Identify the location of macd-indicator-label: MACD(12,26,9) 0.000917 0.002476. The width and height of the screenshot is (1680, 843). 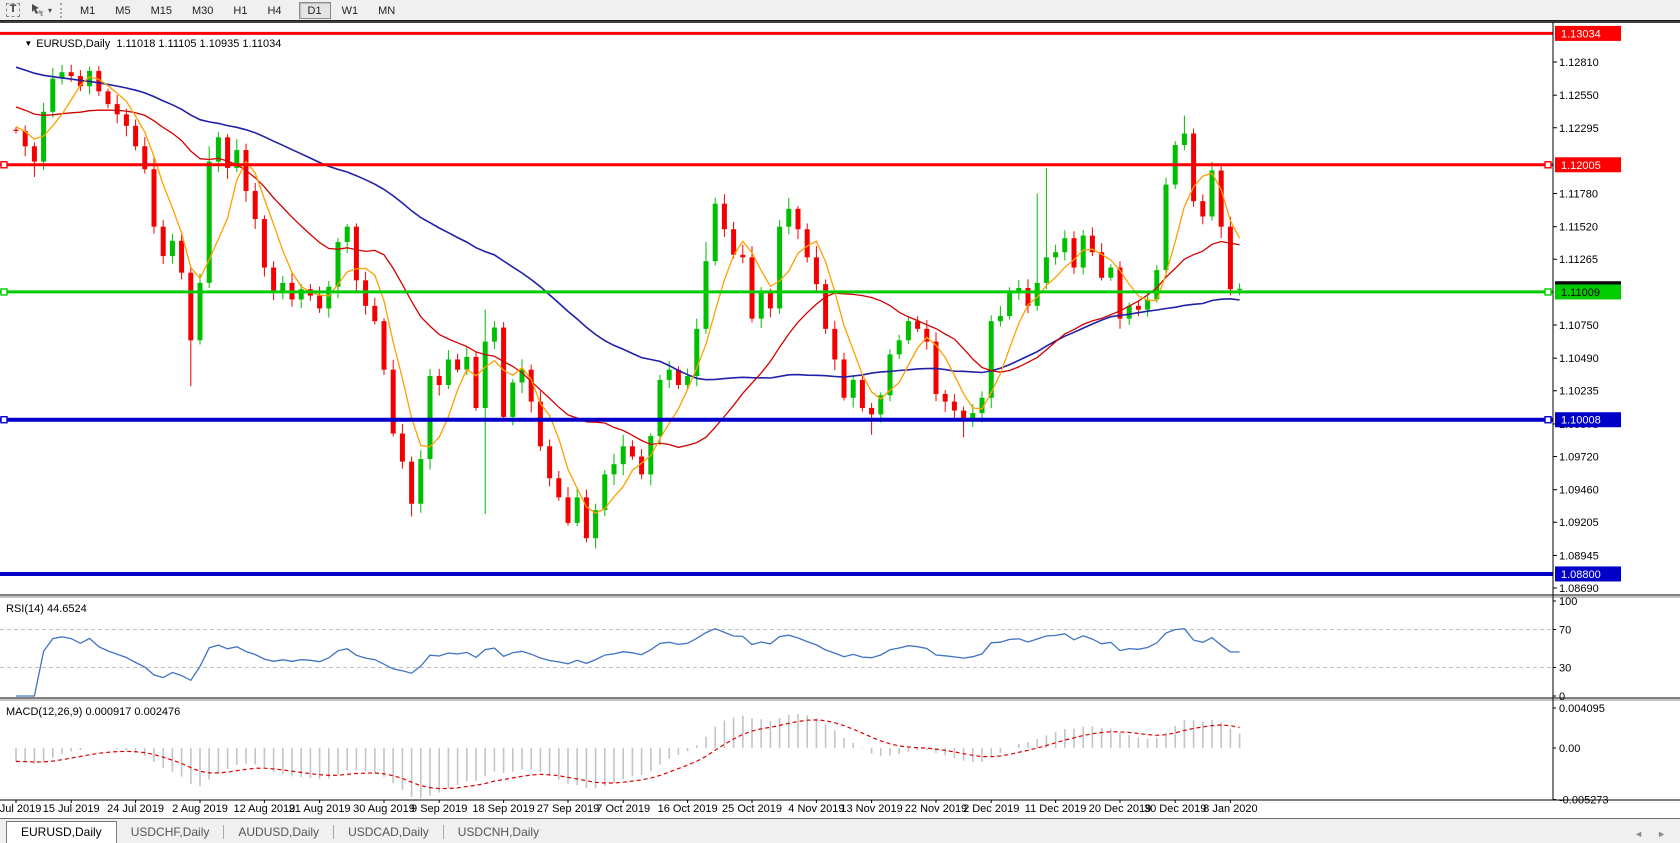
(93, 712).